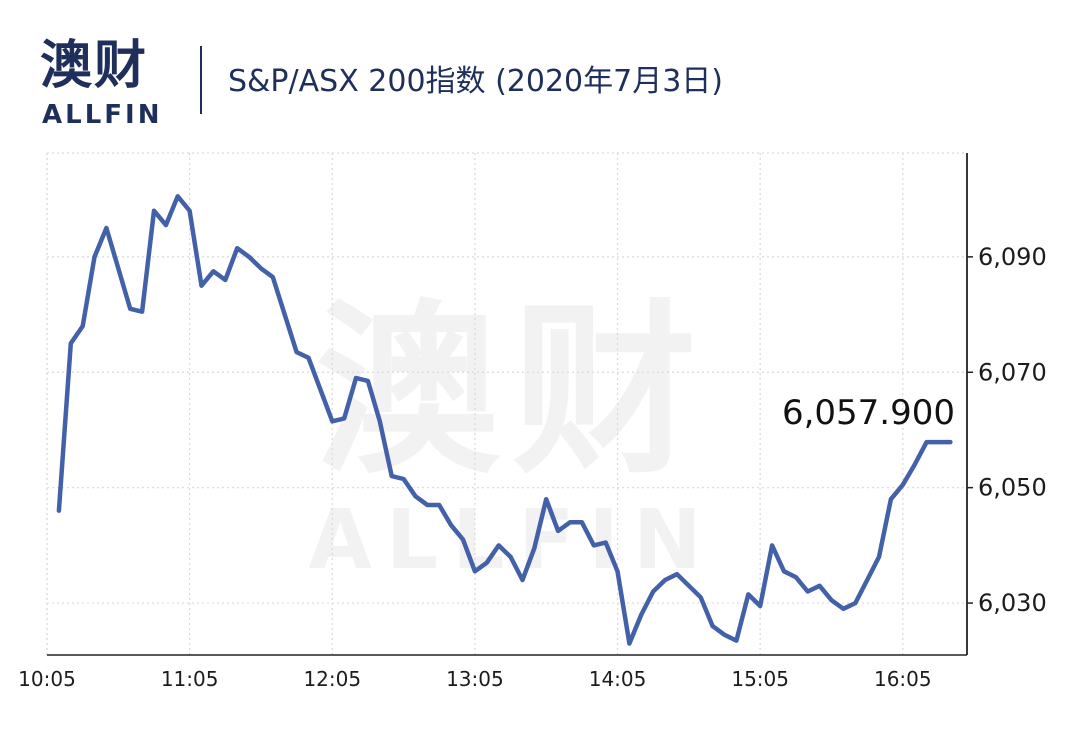 Image resolution: width=1067 pixels, height=733 pixels. Describe the element at coordinates (1012, 372) in the screenshot. I see `y-tick-label: 6,070` at that location.